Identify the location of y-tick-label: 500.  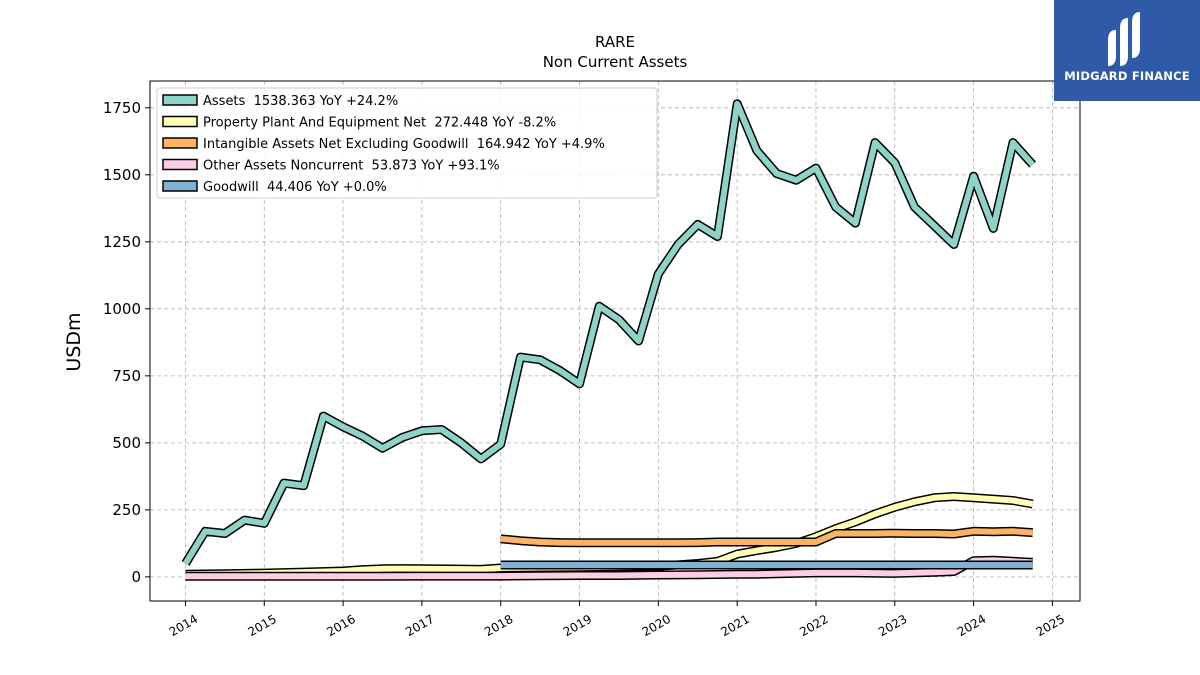
(126, 443).